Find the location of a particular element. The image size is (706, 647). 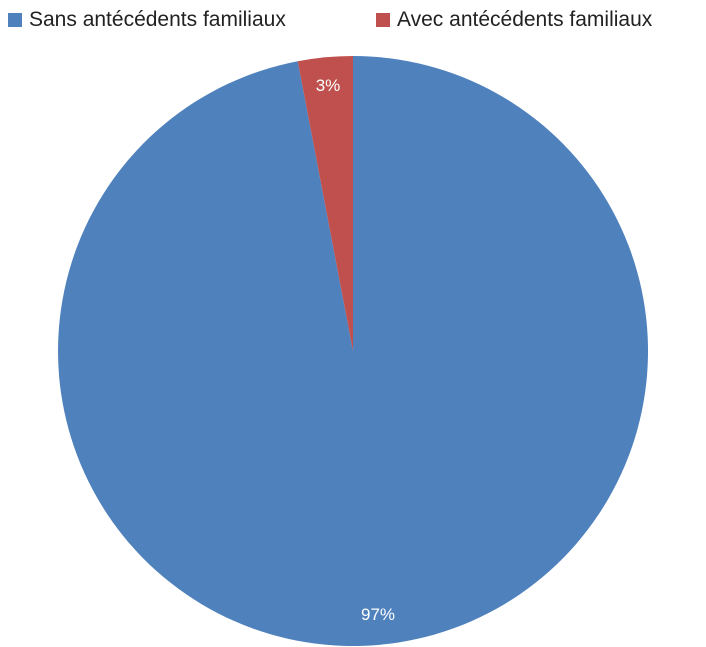

legend-item-avec-antecedents: Avec antécédents familiaux is located at coordinates (514, 20).